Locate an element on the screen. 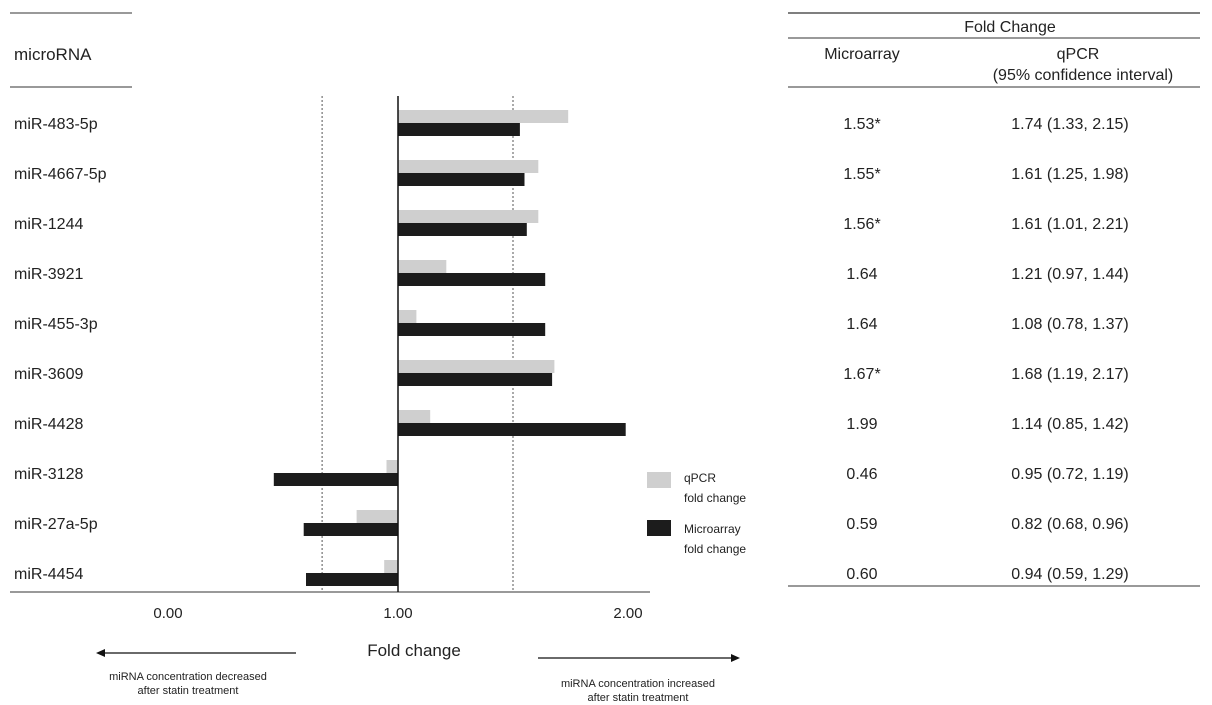  decrease-text-2: after statin treatment is located at coordinates (188, 691).